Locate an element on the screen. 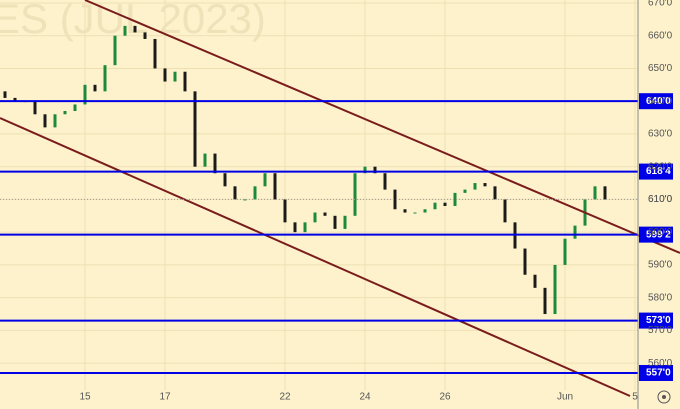 The width and height of the screenshot is (680, 409). x-tick-label: 24 is located at coordinates (365, 397).